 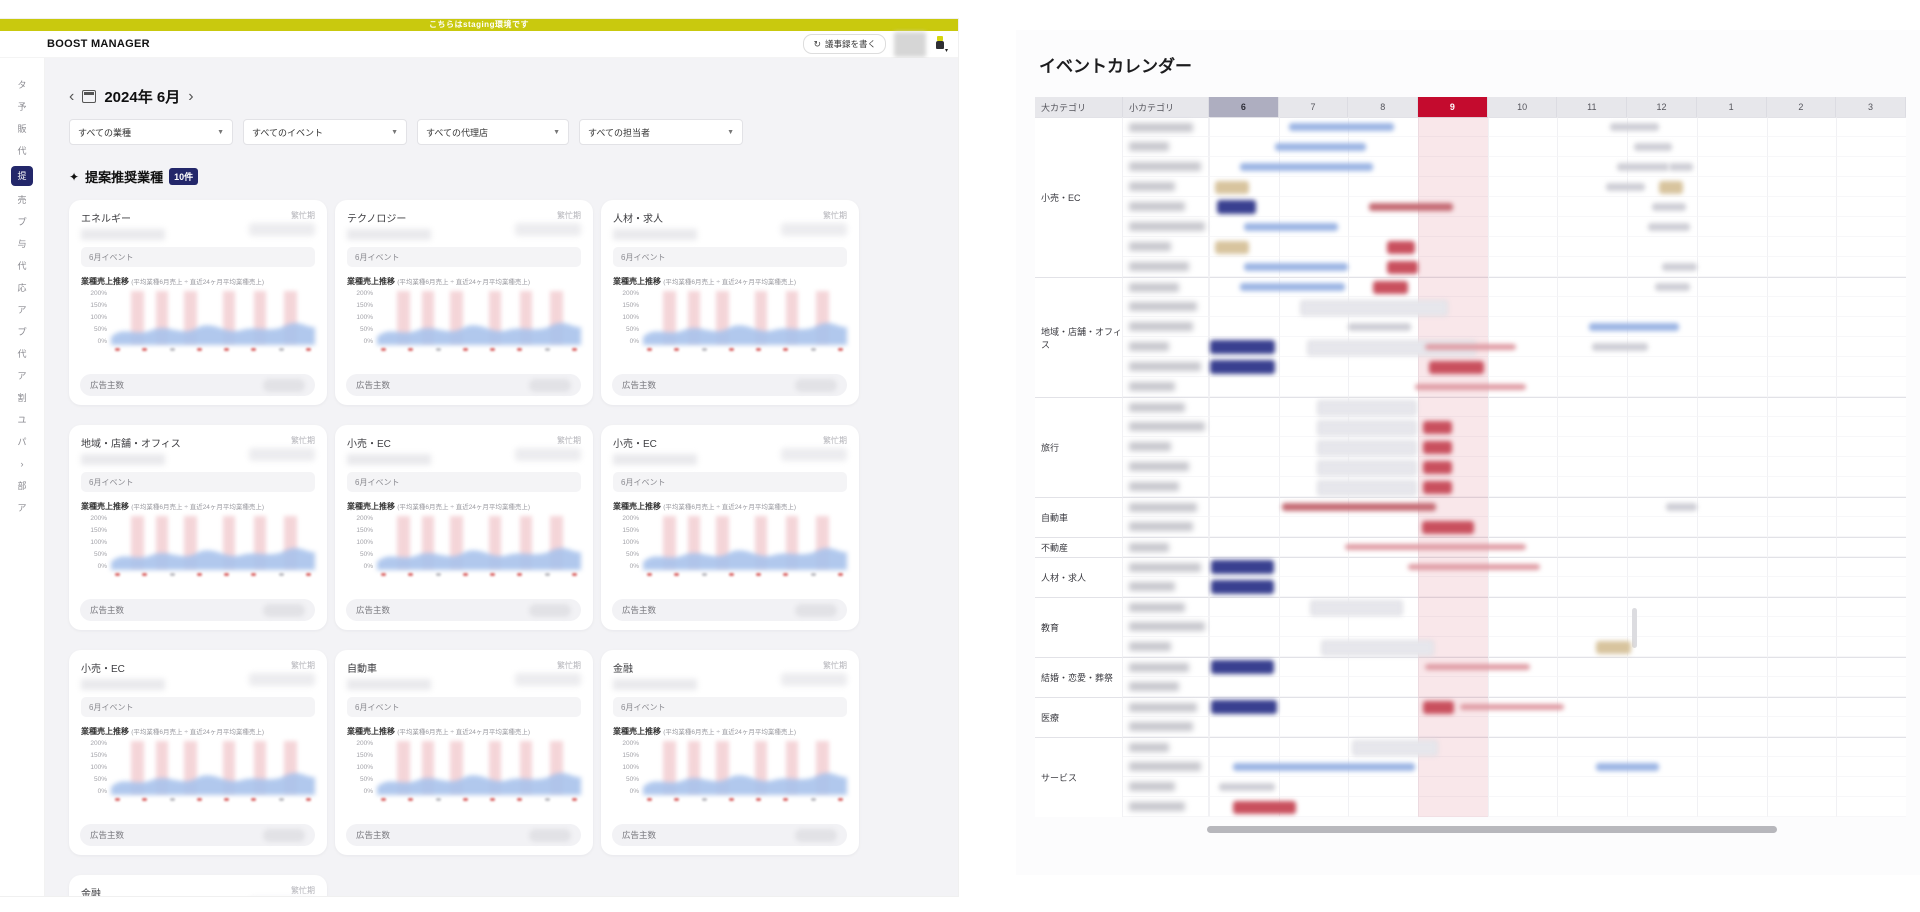 What do you see at coordinates (151, 132) in the screenshot?
I see `industry-filter: すべての業種 ▼` at bounding box center [151, 132].